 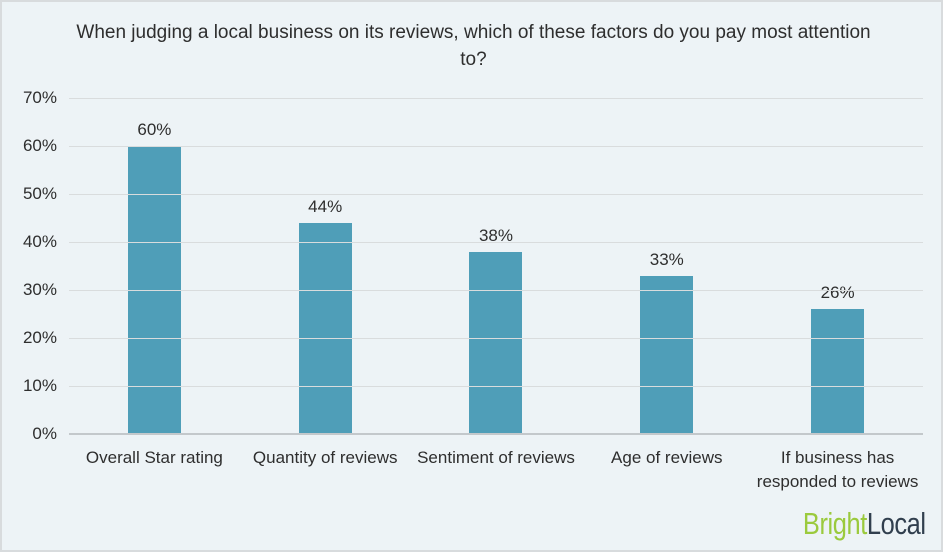 What do you see at coordinates (39, 385) in the screenshot?
I see `y-axis-tick-label: 10%` at bounding box center [39, 385].